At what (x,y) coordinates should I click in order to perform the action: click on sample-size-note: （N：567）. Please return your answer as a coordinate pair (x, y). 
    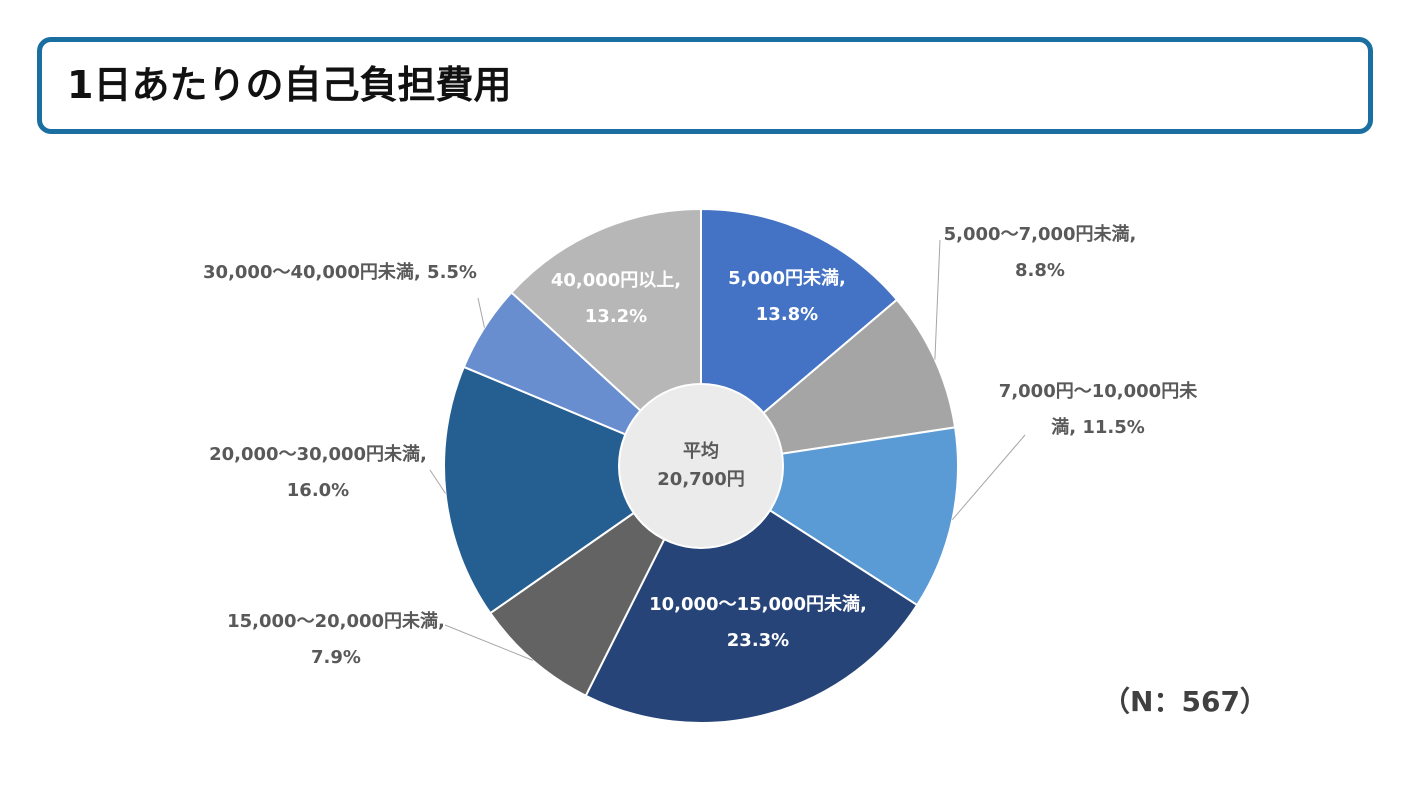
    Looking at the image, I should click on (1185, 701).